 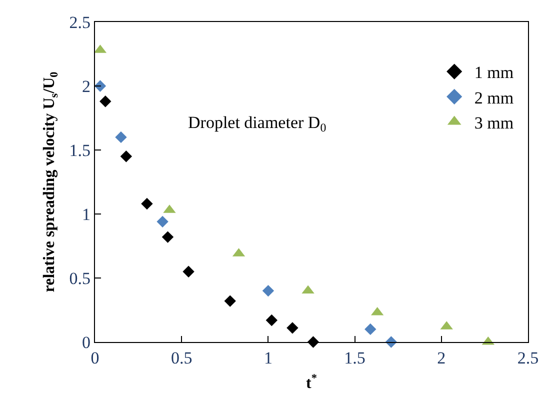 What do you see at coordinates (86, 342) in the screenshot?
I see `y-tick-label: 0` at bounding box center [86, 342].